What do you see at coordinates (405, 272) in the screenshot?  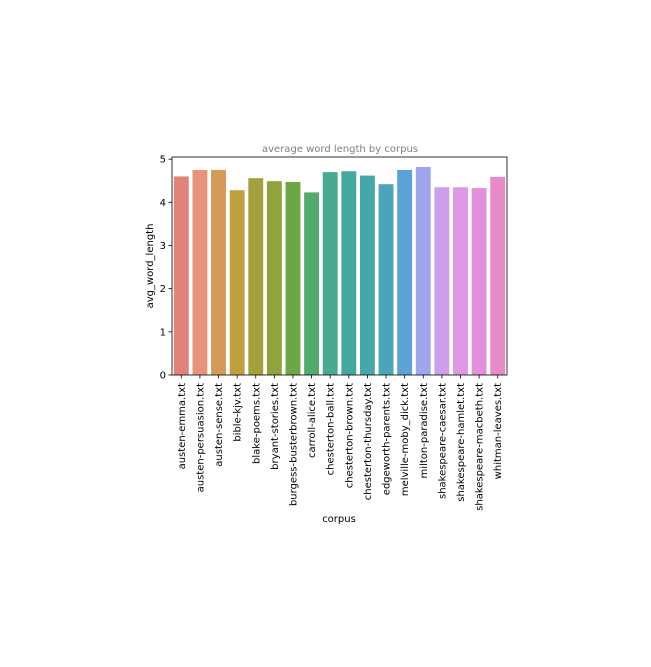 I see `bar-melville-moby-dick-txt` at bounding box center [405, 272].